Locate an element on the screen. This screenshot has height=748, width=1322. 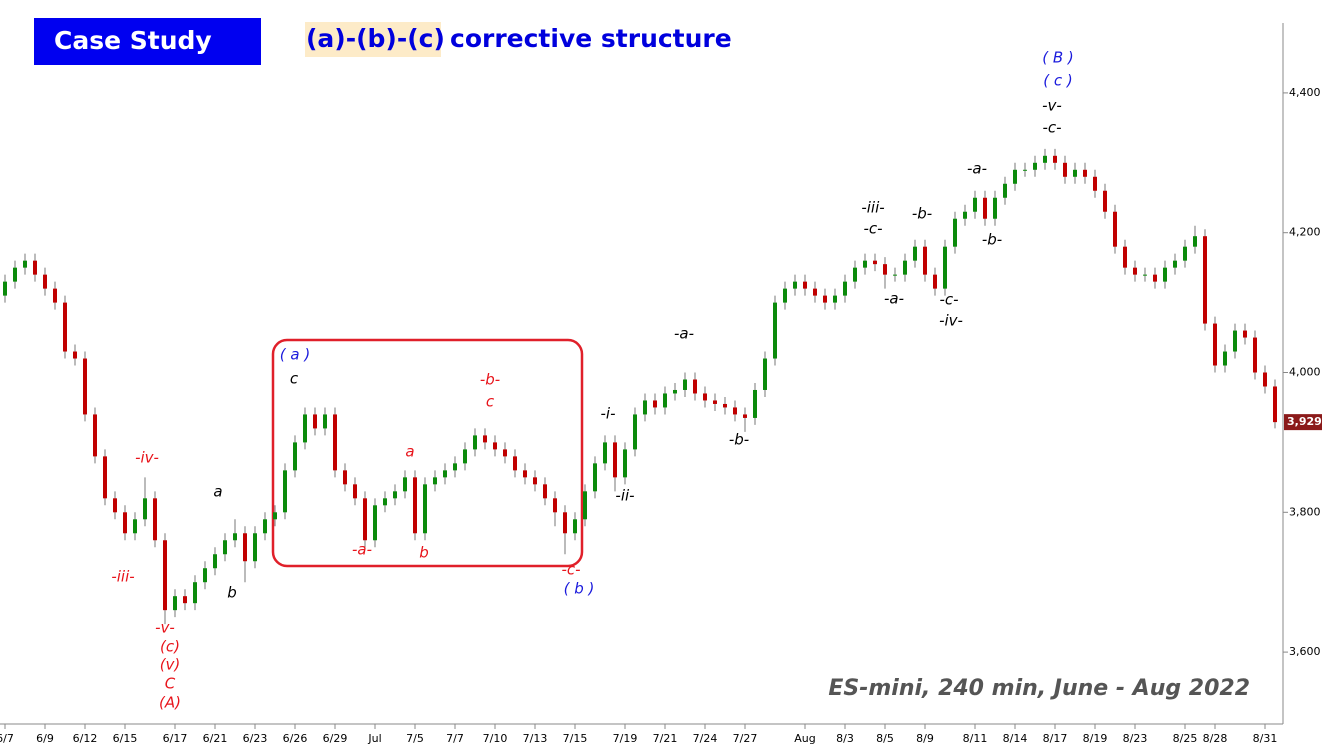
x-tick-label: 8/31 is located at coordinates (1265, 738).